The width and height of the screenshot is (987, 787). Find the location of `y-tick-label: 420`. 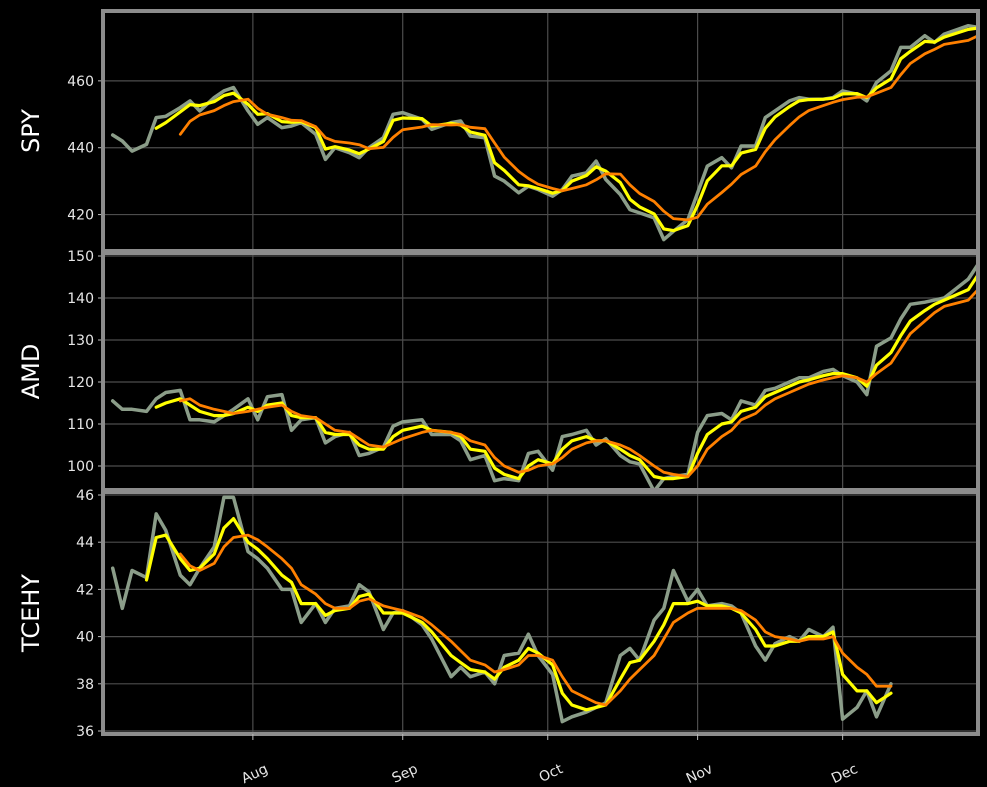

y-tick-label: 420 is located at coordinates (80, 216).